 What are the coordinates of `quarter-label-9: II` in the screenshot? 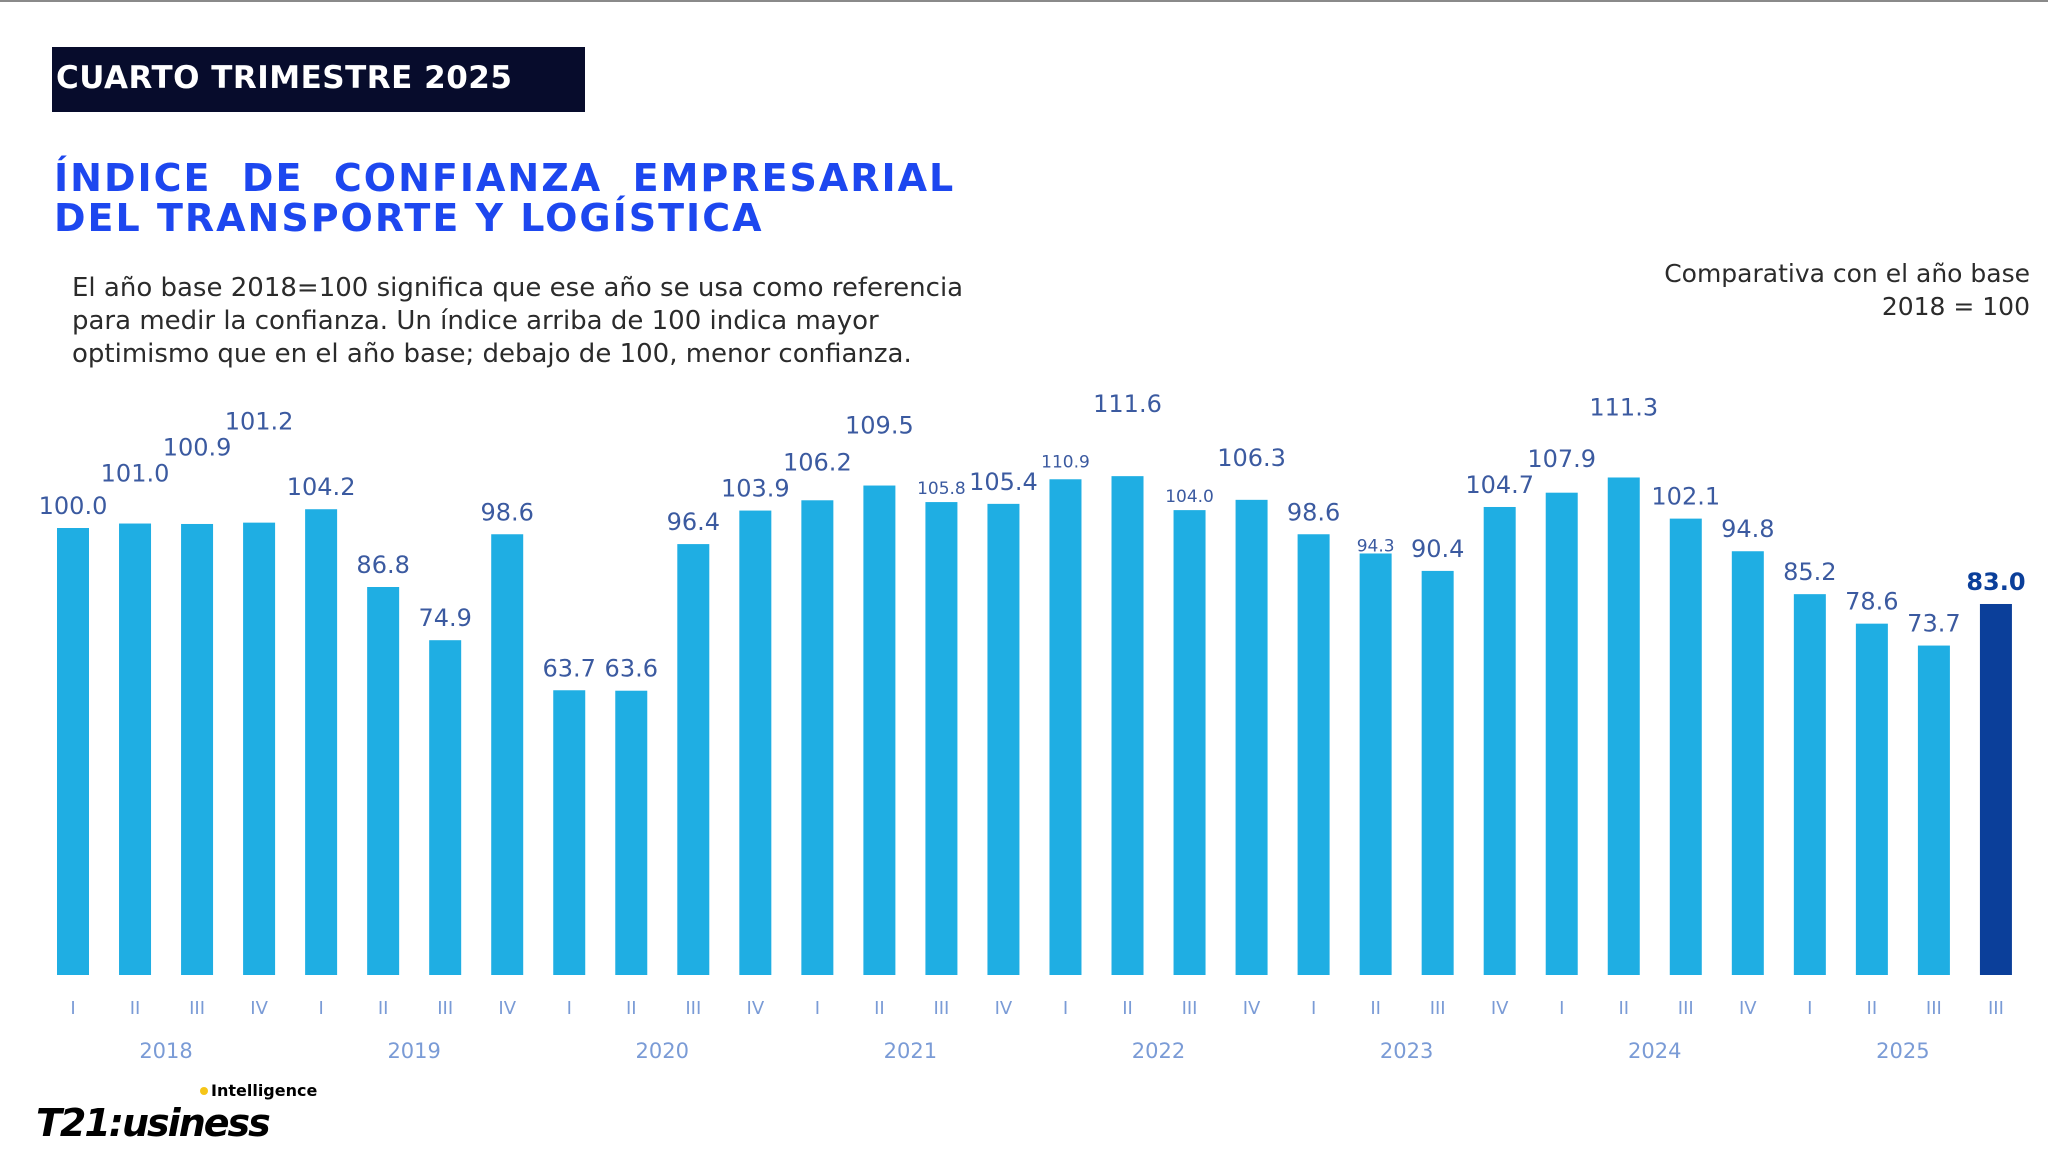 It's located at (631, 1008).